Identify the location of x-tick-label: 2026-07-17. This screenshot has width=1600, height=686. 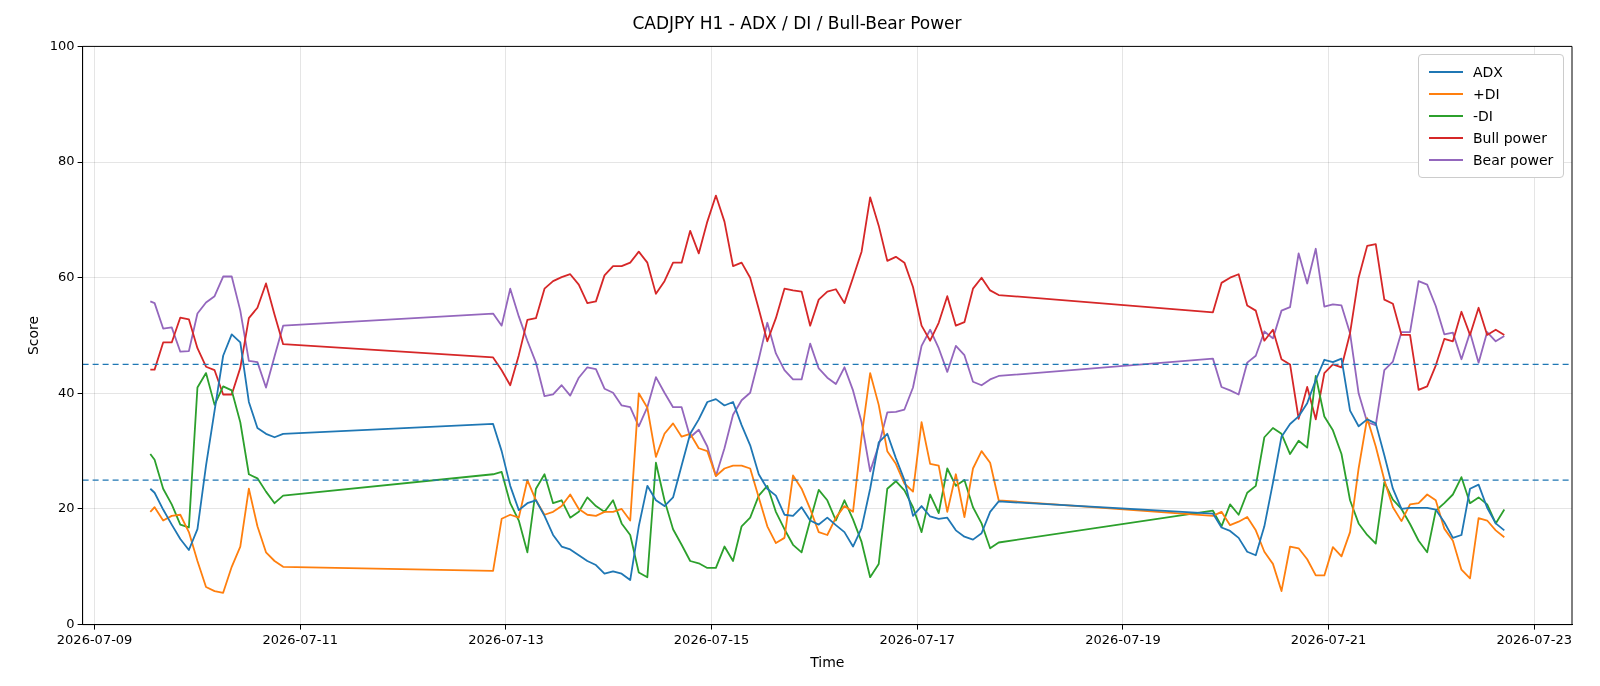
(917, 639).